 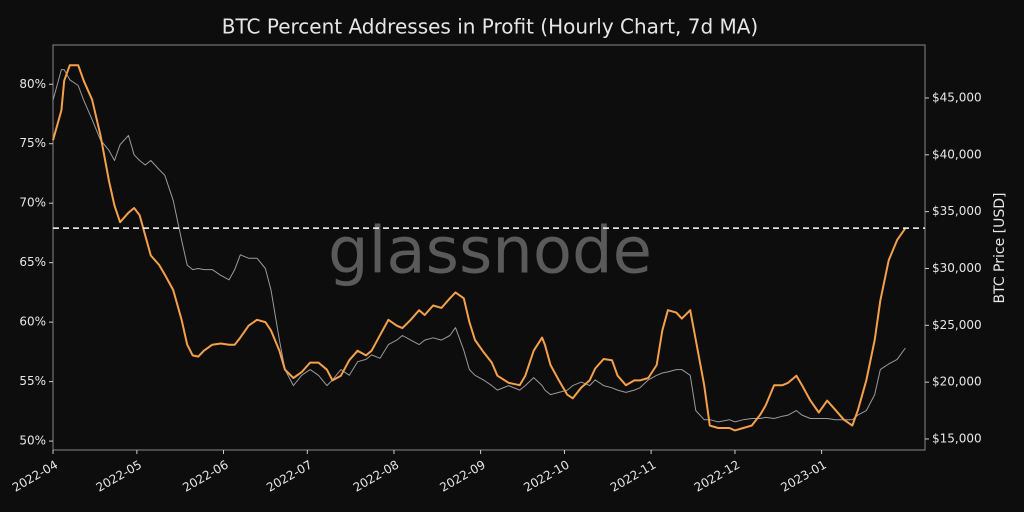 What do you see at coordinates (32, 84) in the screenshot?
I see `y-tick-label: 80%` at bounding box center [32, 84].